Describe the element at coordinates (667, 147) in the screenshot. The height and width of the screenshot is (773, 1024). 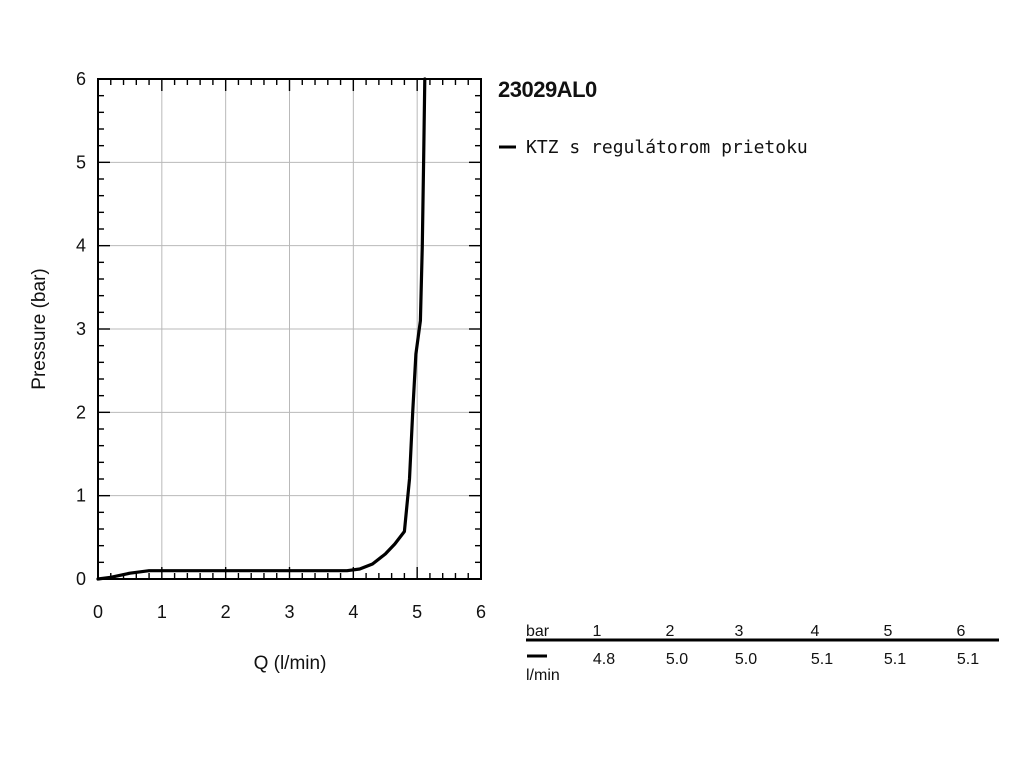
I see `legend-label: KTZ s regulátorom prietoku` at that location.